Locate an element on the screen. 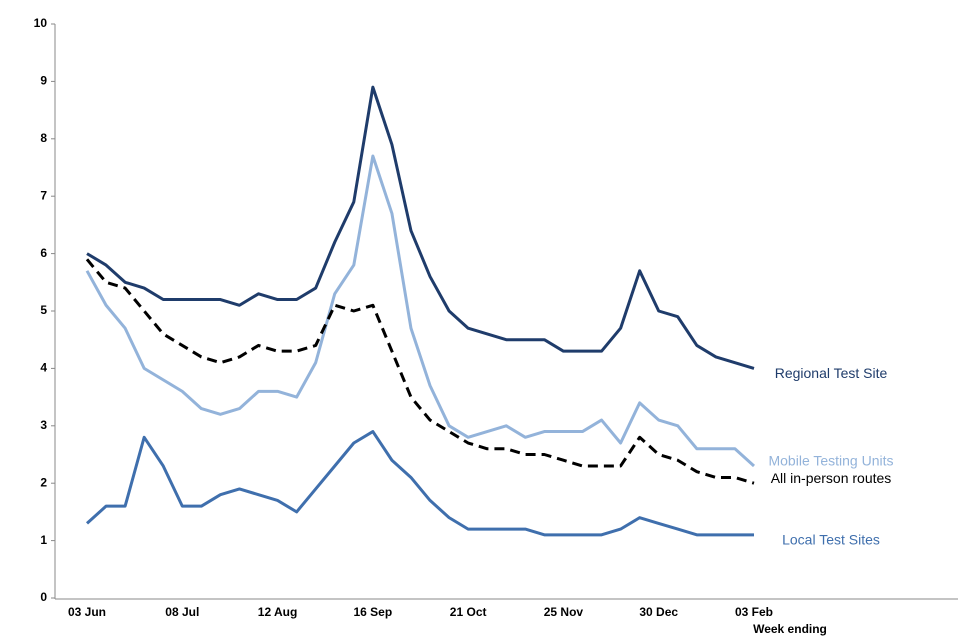  x-tick-label: 03 Feb is located at coordinates (754, 612).